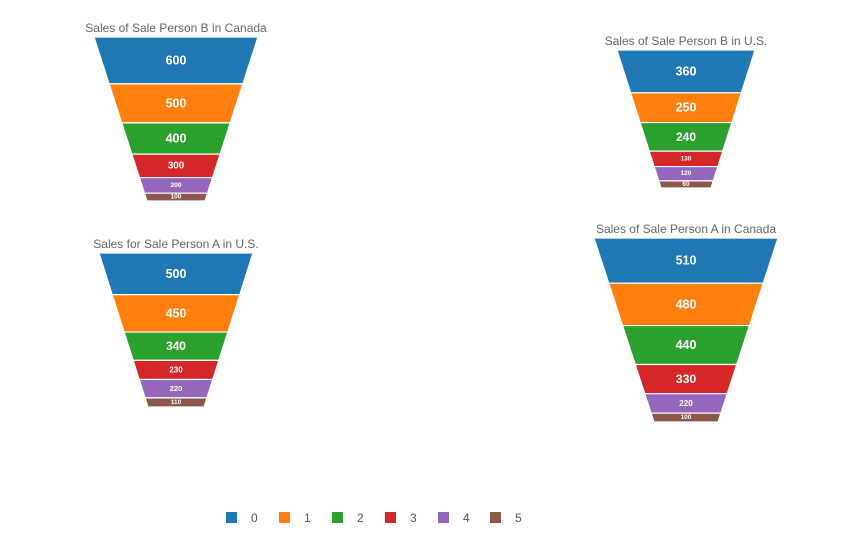 The height and width of the screenshot is (537, 859). Describe the element at coordinates (176, 28) in the screenshot. I see `funnel-title: Sales of Sale Person B in Canada` at that location.